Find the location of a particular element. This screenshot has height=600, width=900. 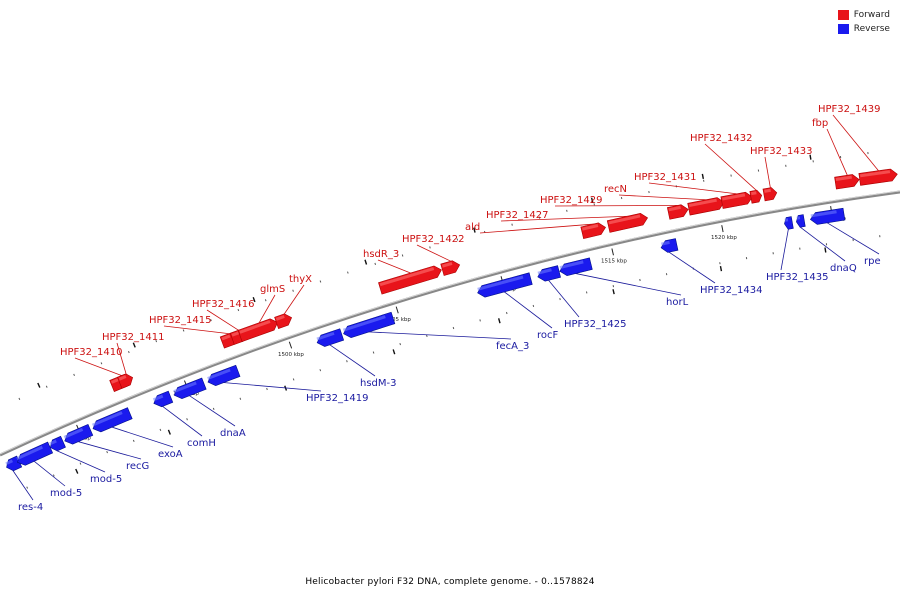

major-track-tick is located at coordinates (818, 203).